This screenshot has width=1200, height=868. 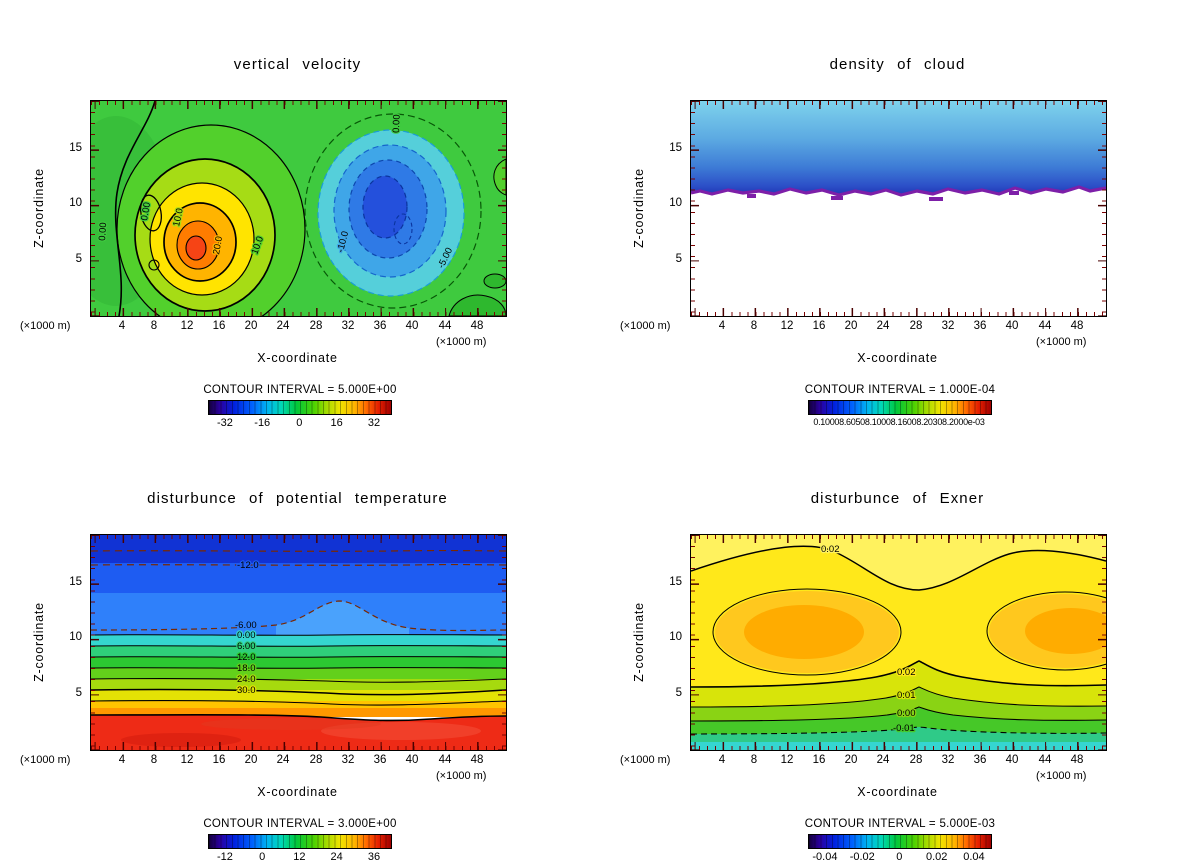 What do you see at coordinates (906, 695) in the screenshot?
I see `contour-label: 0.01` at bounding box center [906, 695].